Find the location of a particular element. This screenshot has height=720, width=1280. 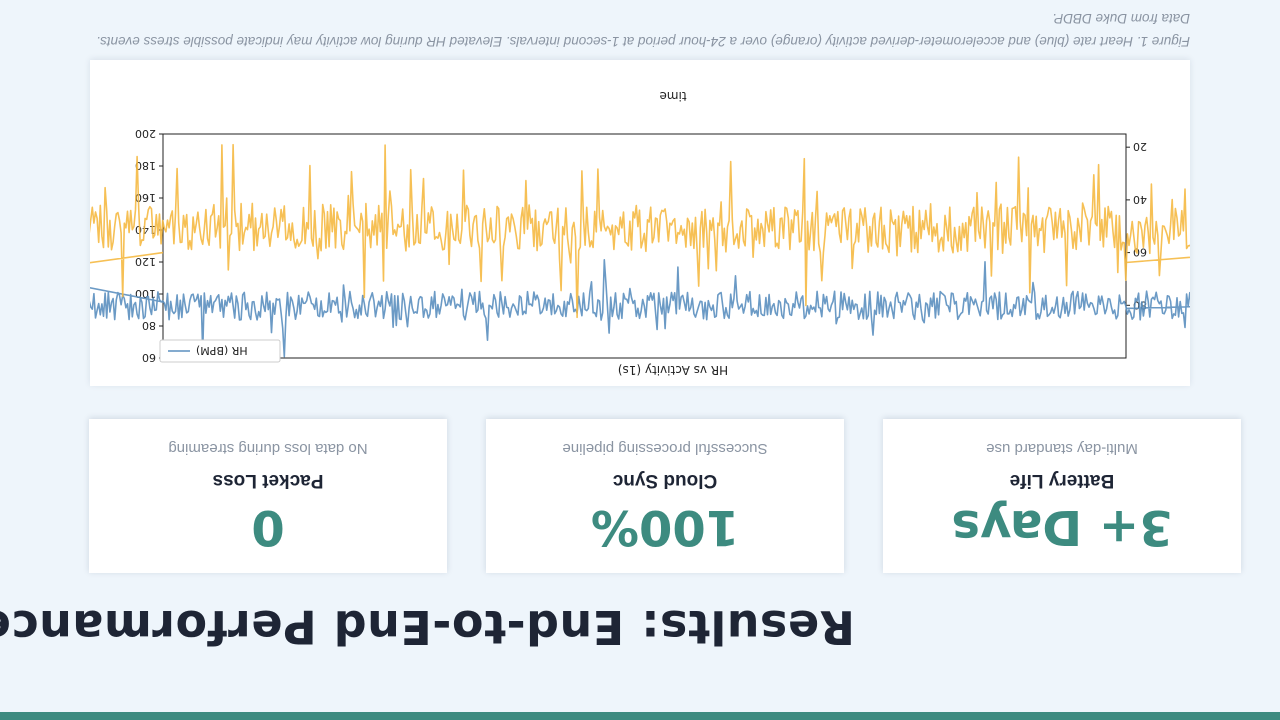

slide-title: Results: End-to-End Performance is located at coordinates (427, 627).